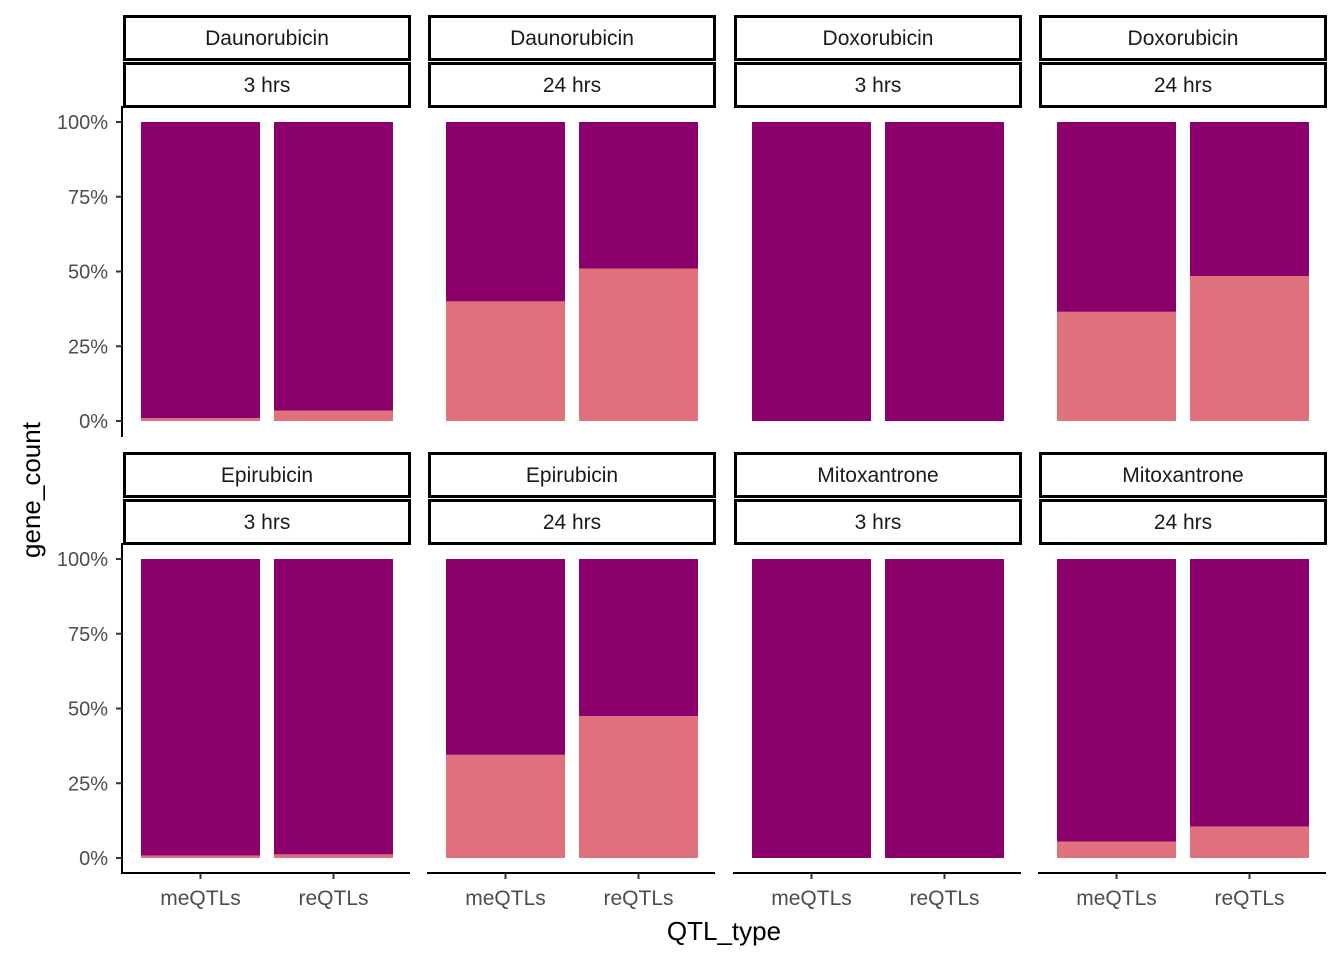 Image resolution: width=1344 pixels, height=965 pixels. I want to click on bar-doxorubicin-24-hrs-reqtls-lower, so click(1249, 348).